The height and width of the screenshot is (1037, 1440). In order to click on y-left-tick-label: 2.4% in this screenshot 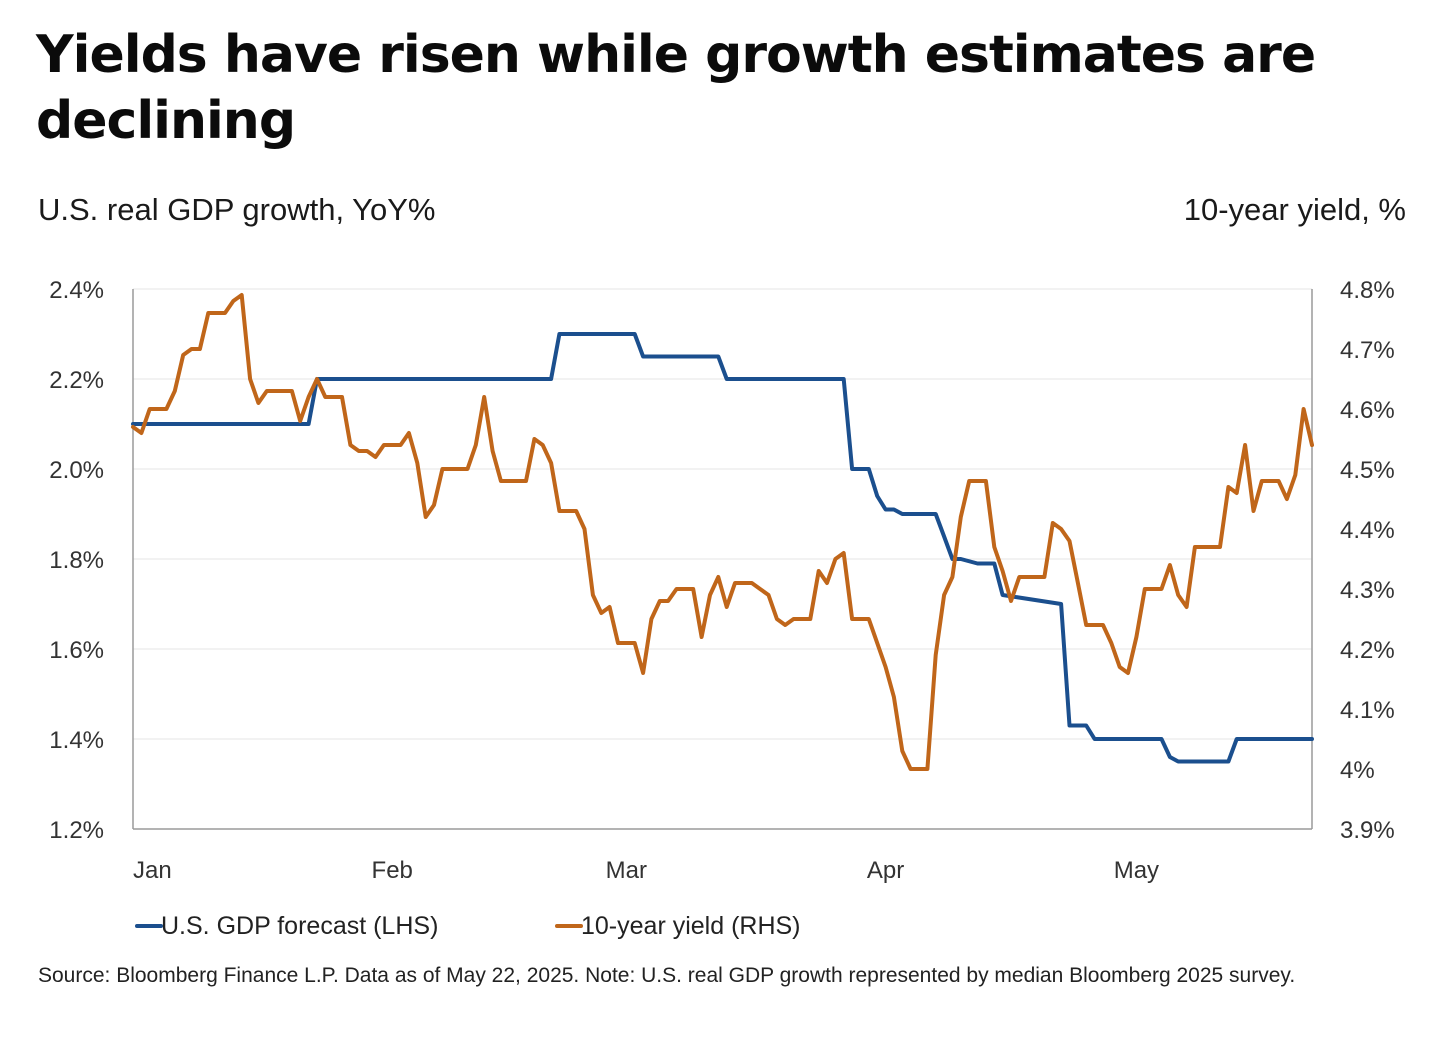, I will do `click(76, 290)`.